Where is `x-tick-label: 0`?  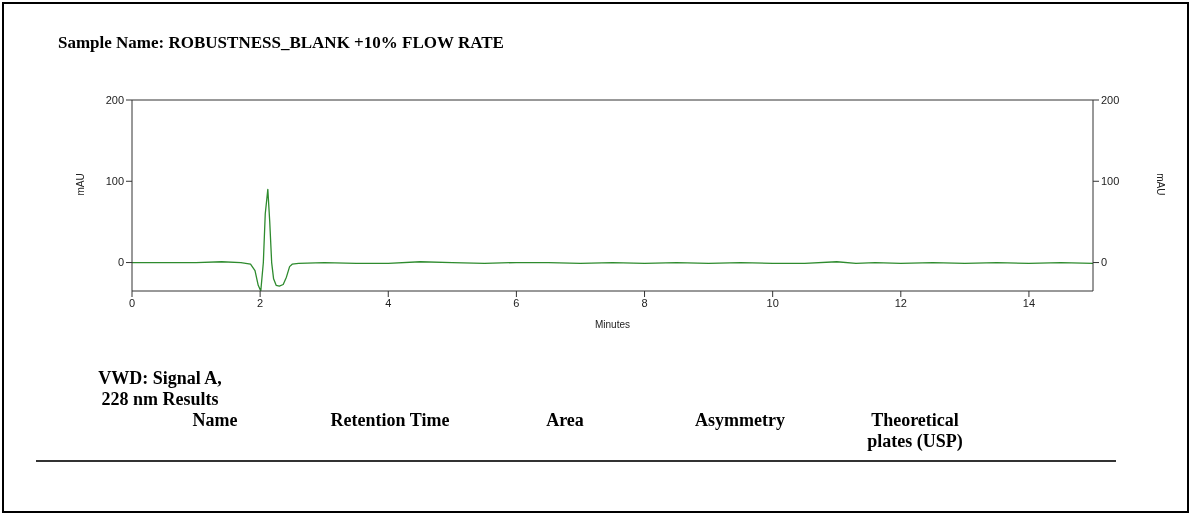
x-tick-label: 0 is located at coordinates (132, 302).